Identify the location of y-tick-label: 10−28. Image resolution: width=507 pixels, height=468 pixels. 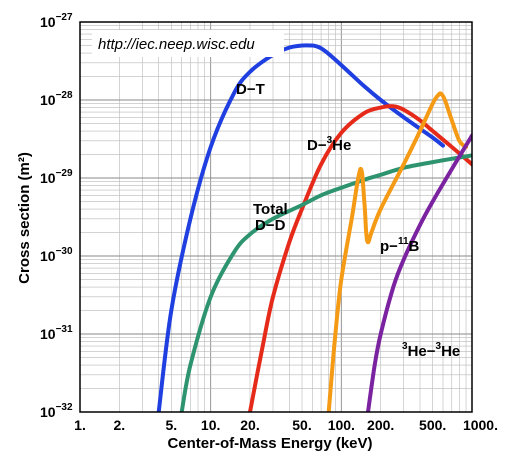
(56, 99).